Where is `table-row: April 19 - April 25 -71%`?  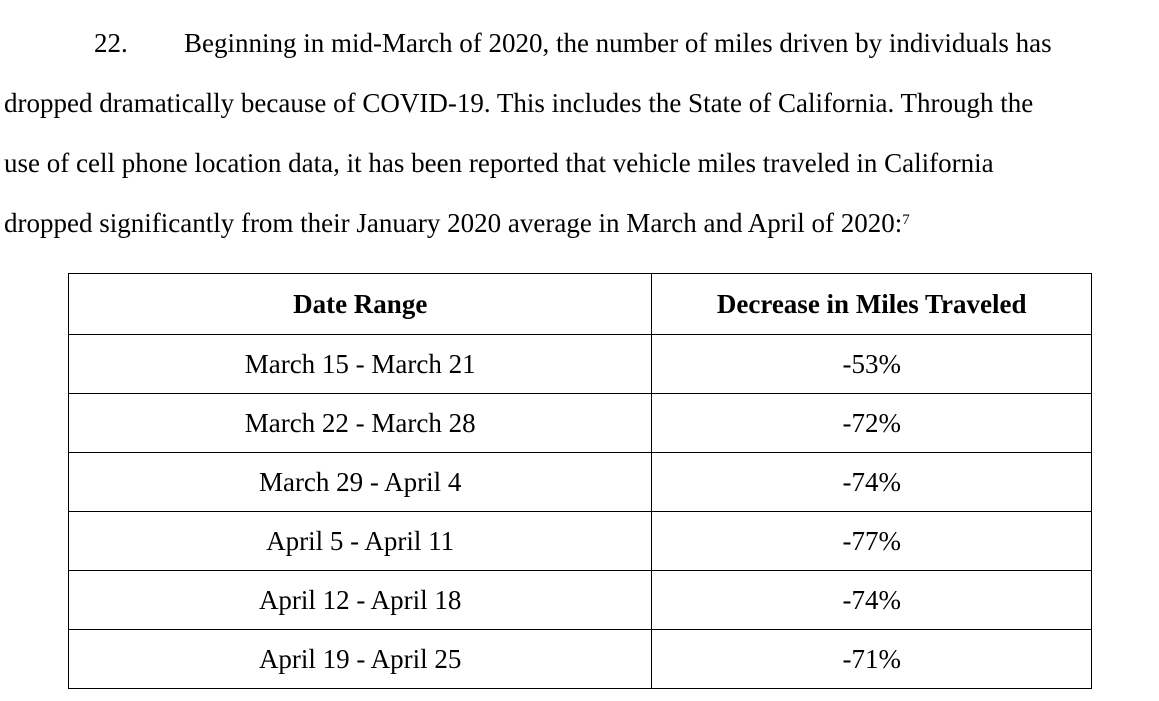
table-row: April 19 - April 25 -71% is located at coordinates (579, 659).